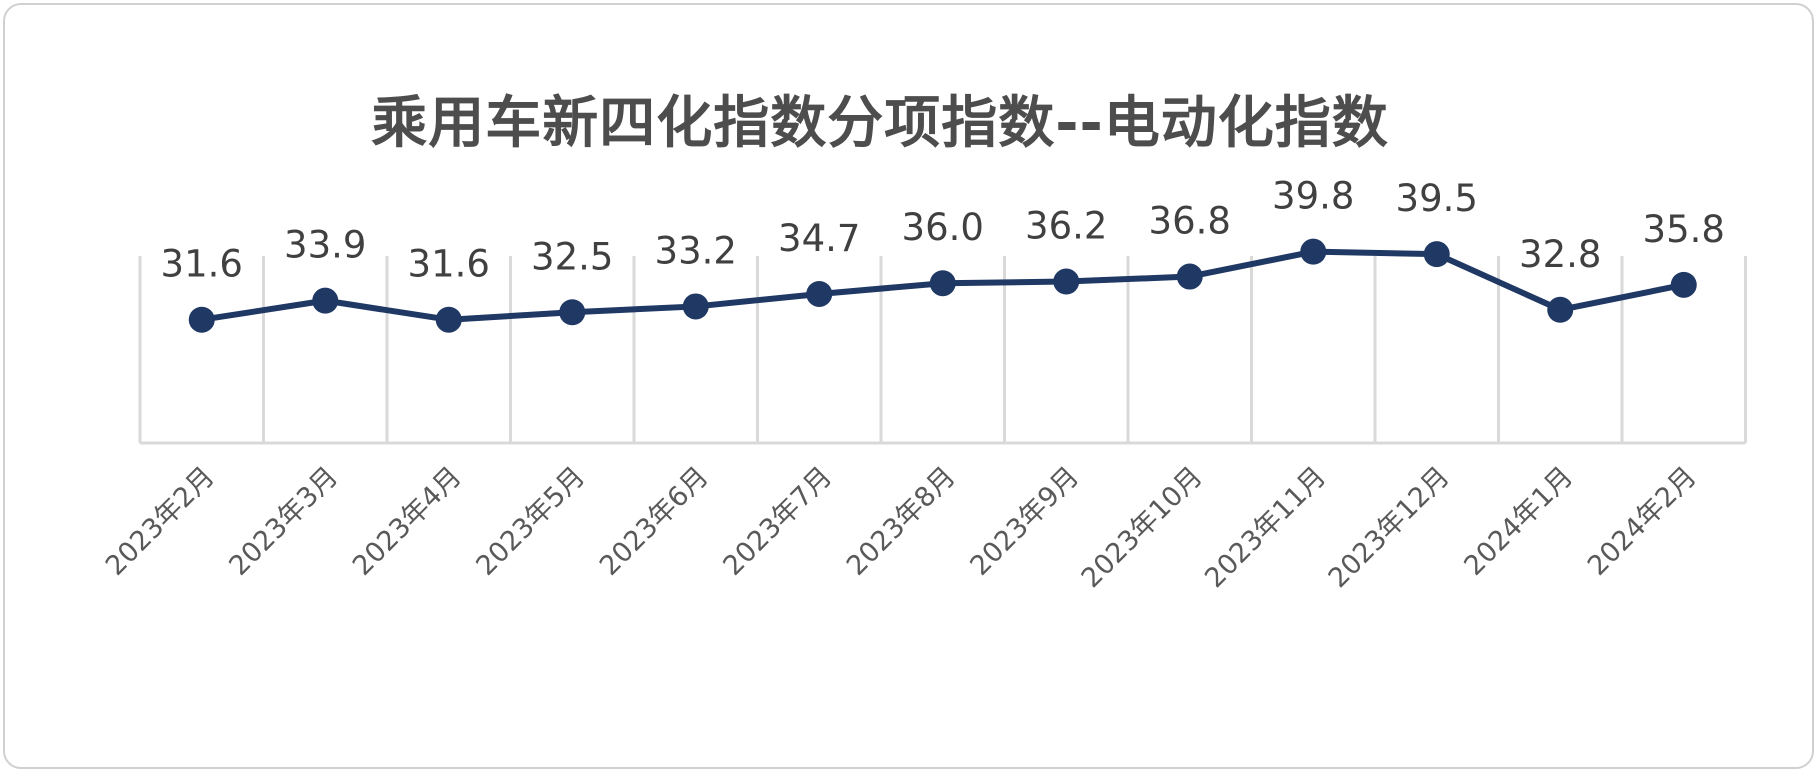 The image size is (1819, 774). What do you see at coordinates (1437, 198) in the screenshot?
I see `data-label: 39.5` at bounding box center [1437, 198].